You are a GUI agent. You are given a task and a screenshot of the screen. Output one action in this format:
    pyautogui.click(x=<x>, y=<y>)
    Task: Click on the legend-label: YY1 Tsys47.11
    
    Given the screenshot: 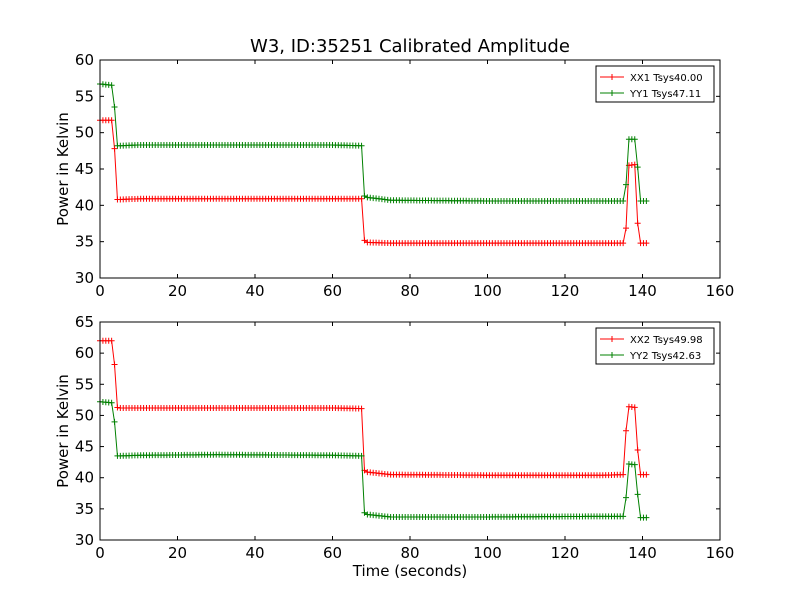 What is the action you would take?
    pyautogui.click(x=665, y=94)
    